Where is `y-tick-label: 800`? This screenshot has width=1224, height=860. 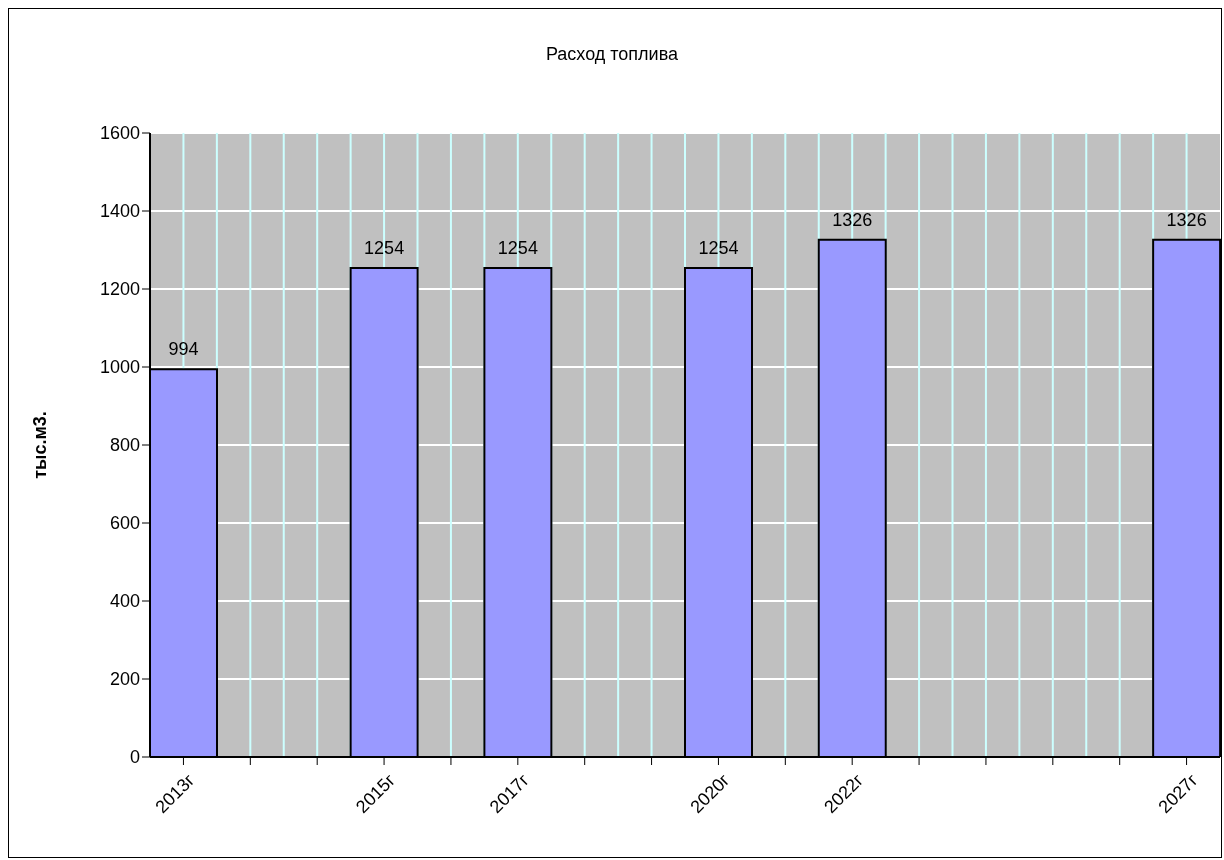 y-tick-label: 800 is located at coordinates (124, 445).